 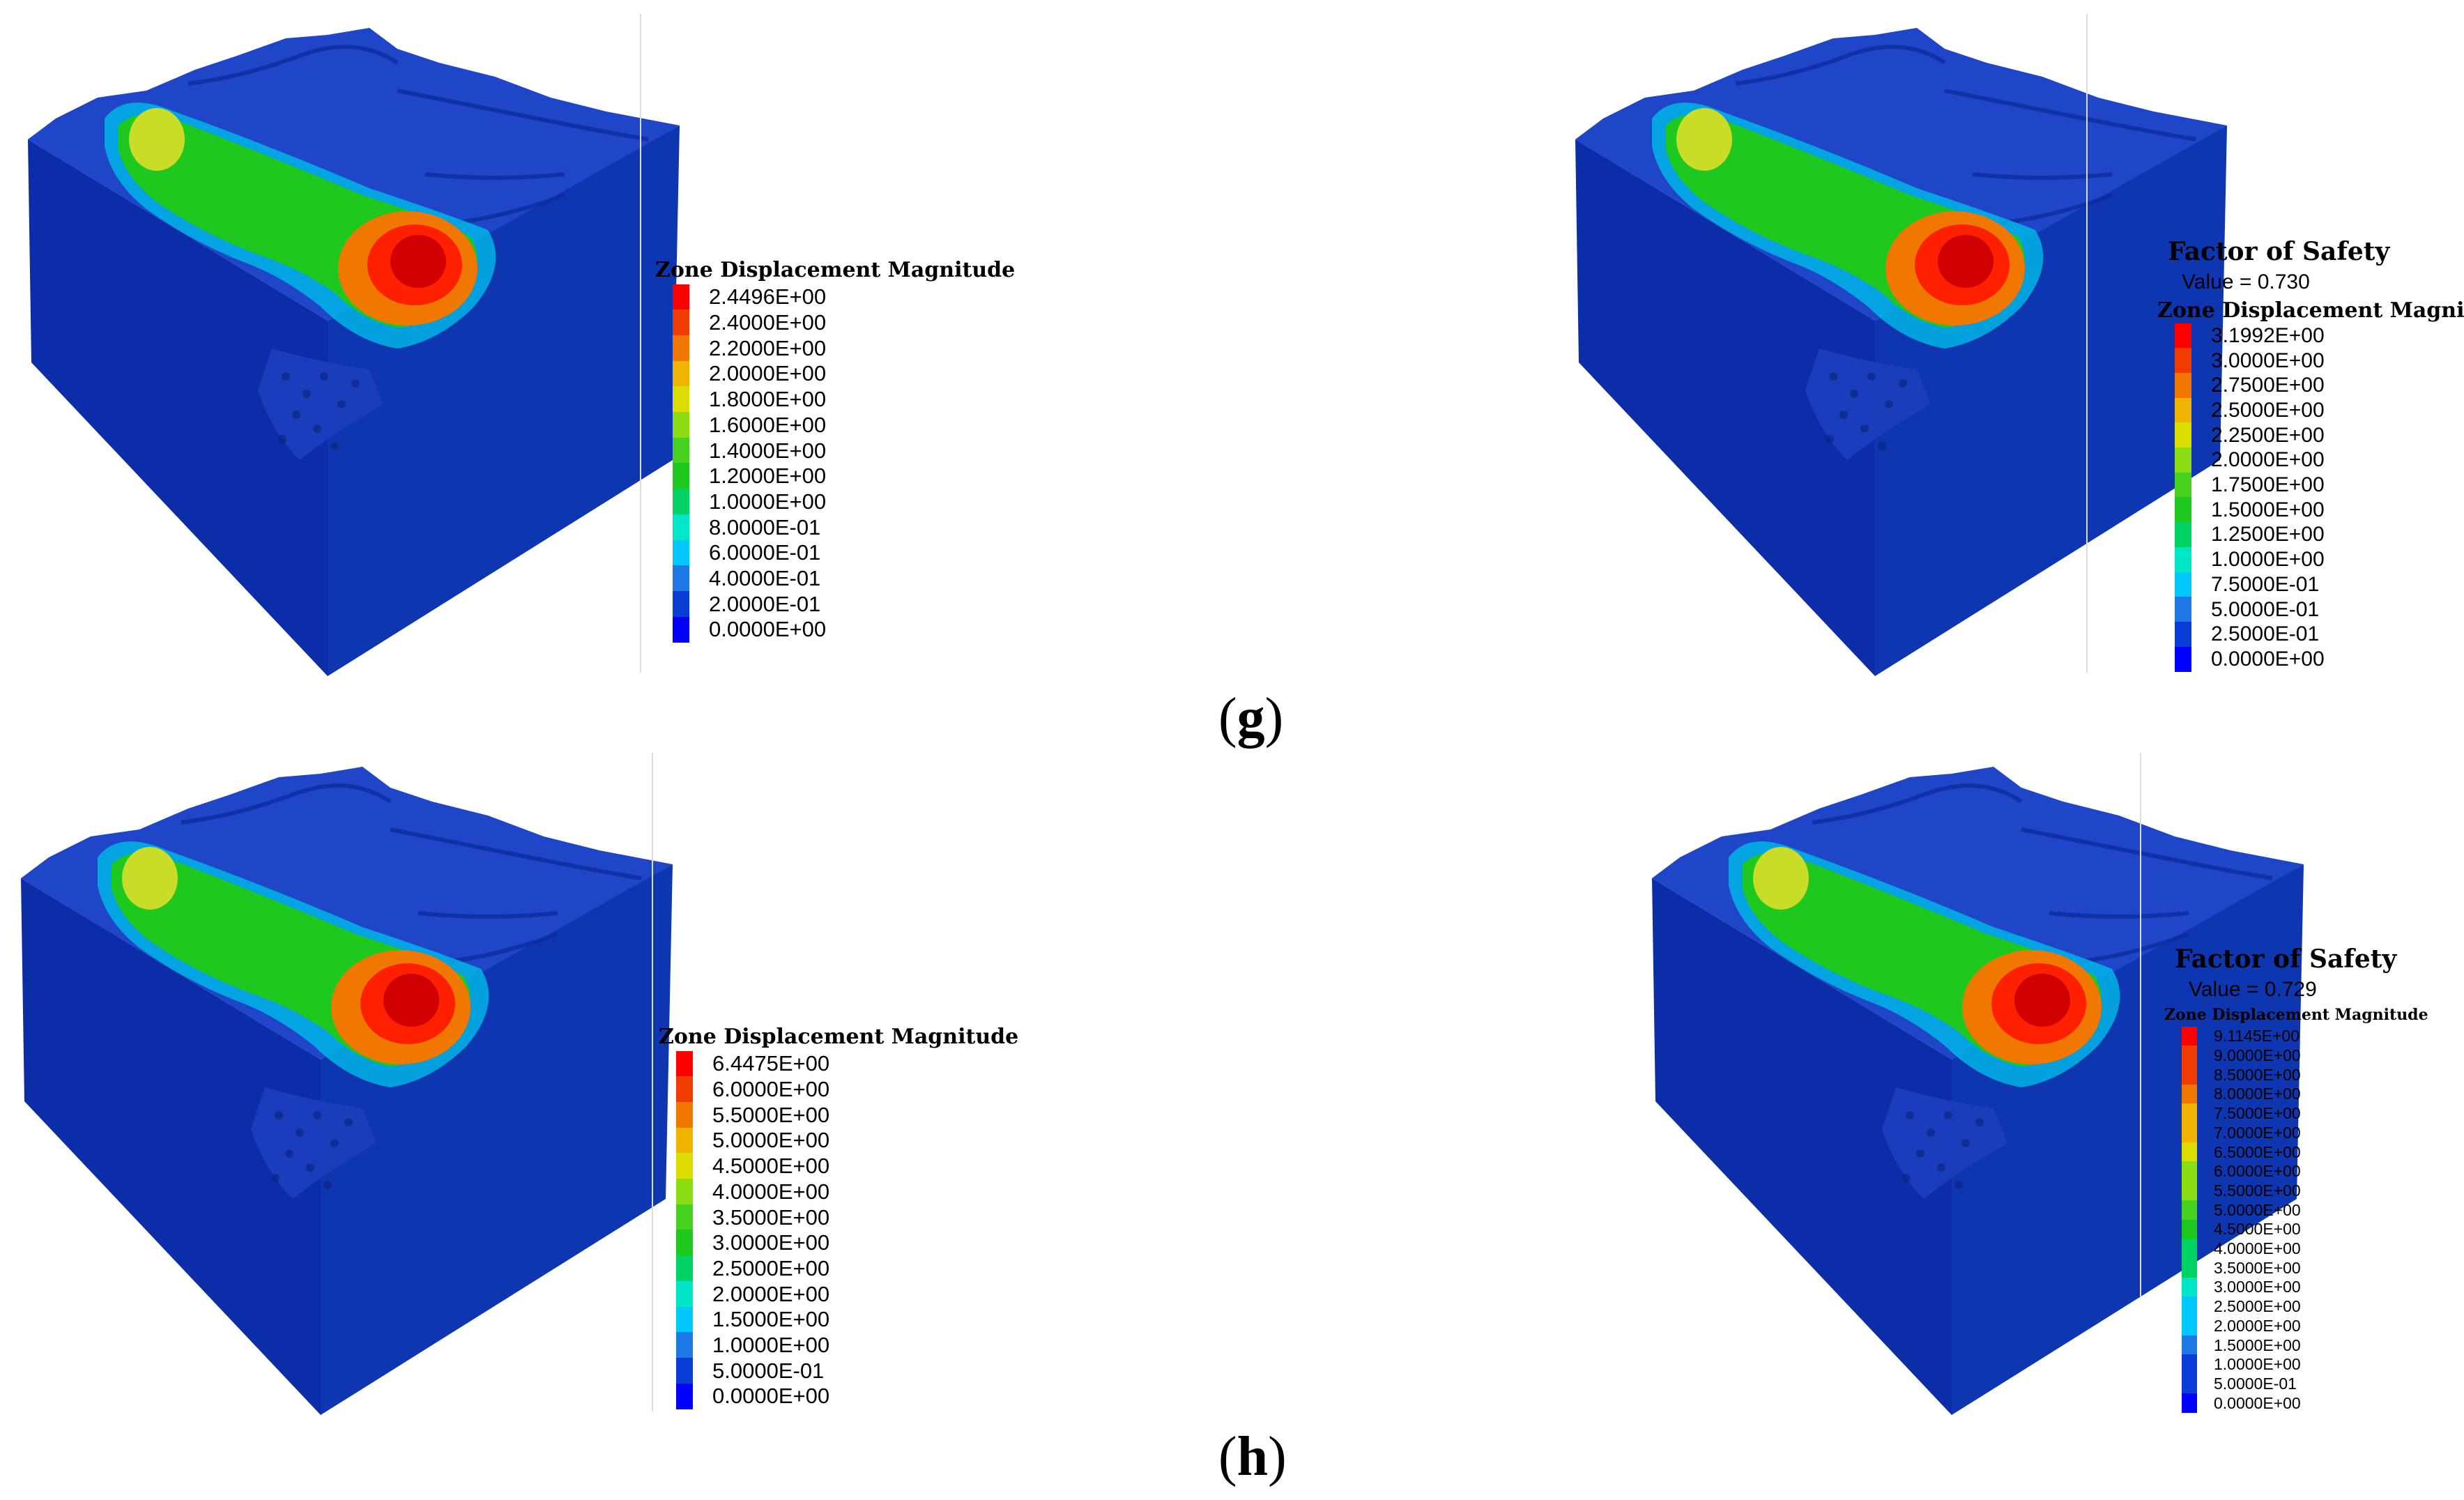 I want to click on legend-entry: 9.1145E+00, so click(x=2241, y=1036).